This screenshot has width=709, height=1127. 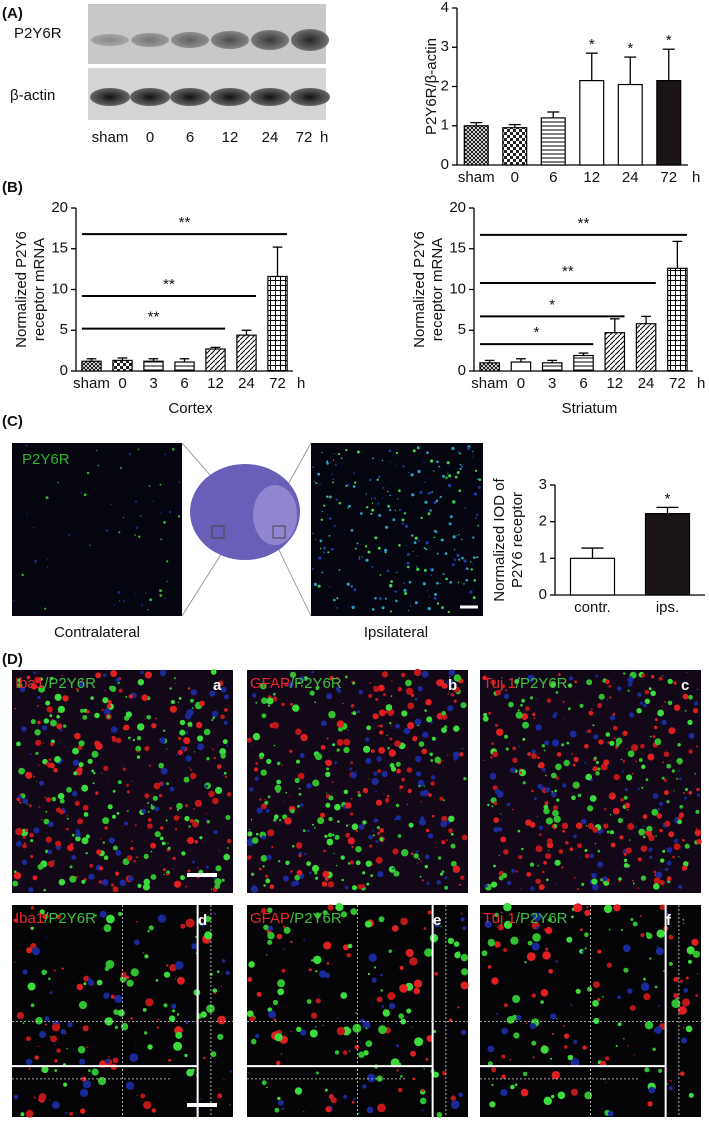 I want to click on x-tick-label: 24, so click(x=646, y=383).